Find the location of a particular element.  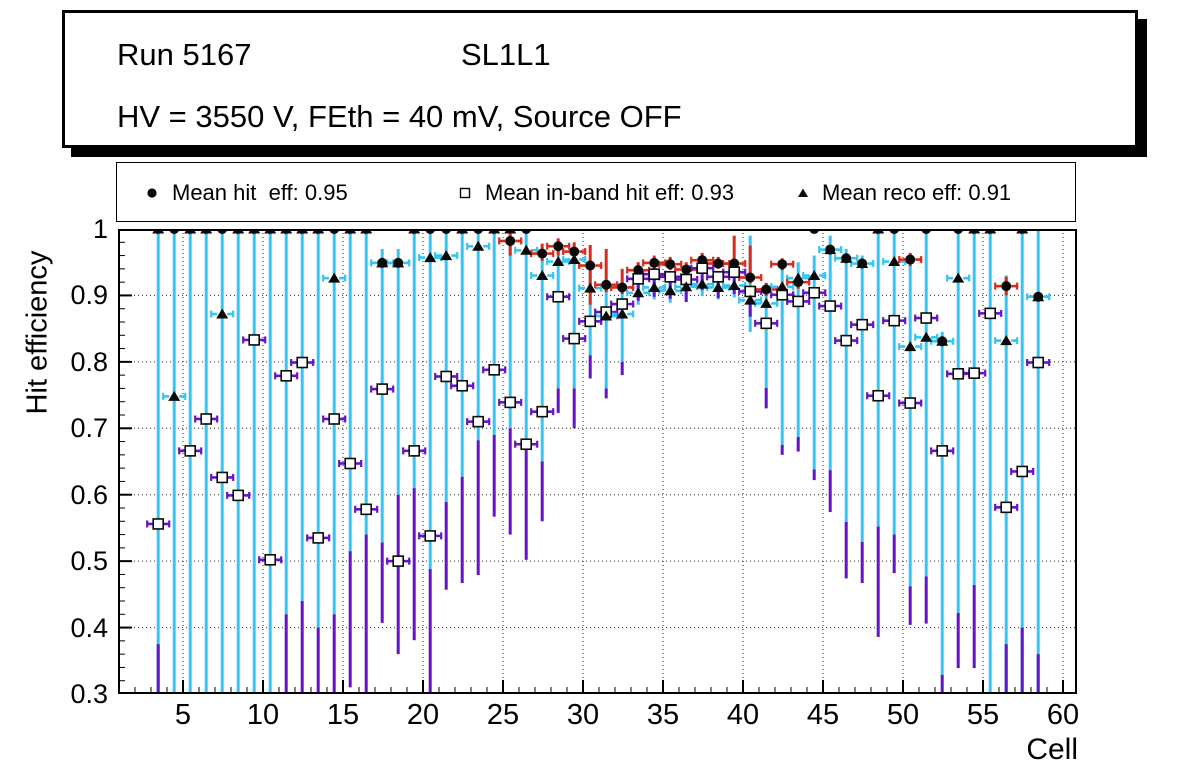

y-tick-label: 1 is located at coordinates (100, 229).